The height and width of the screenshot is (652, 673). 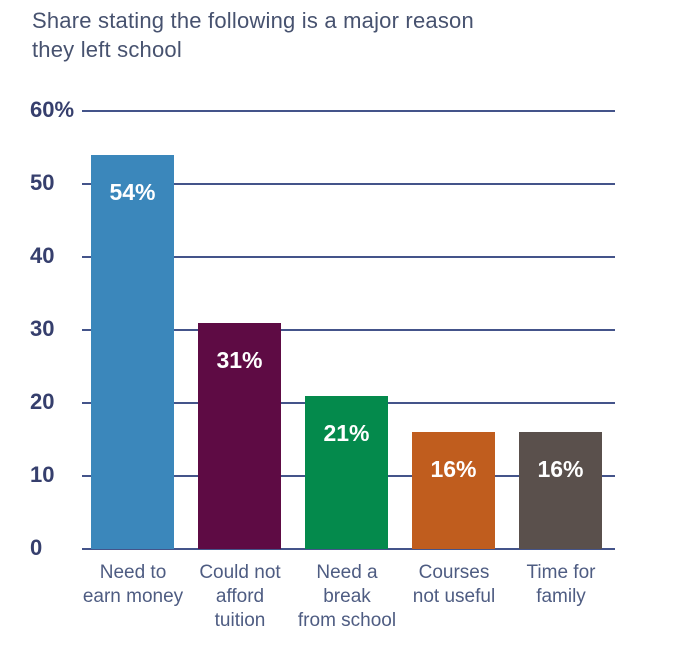 I want to click on x-axis-label-need-to-earn-money: Need to earn money, so click(x=133, y=584).